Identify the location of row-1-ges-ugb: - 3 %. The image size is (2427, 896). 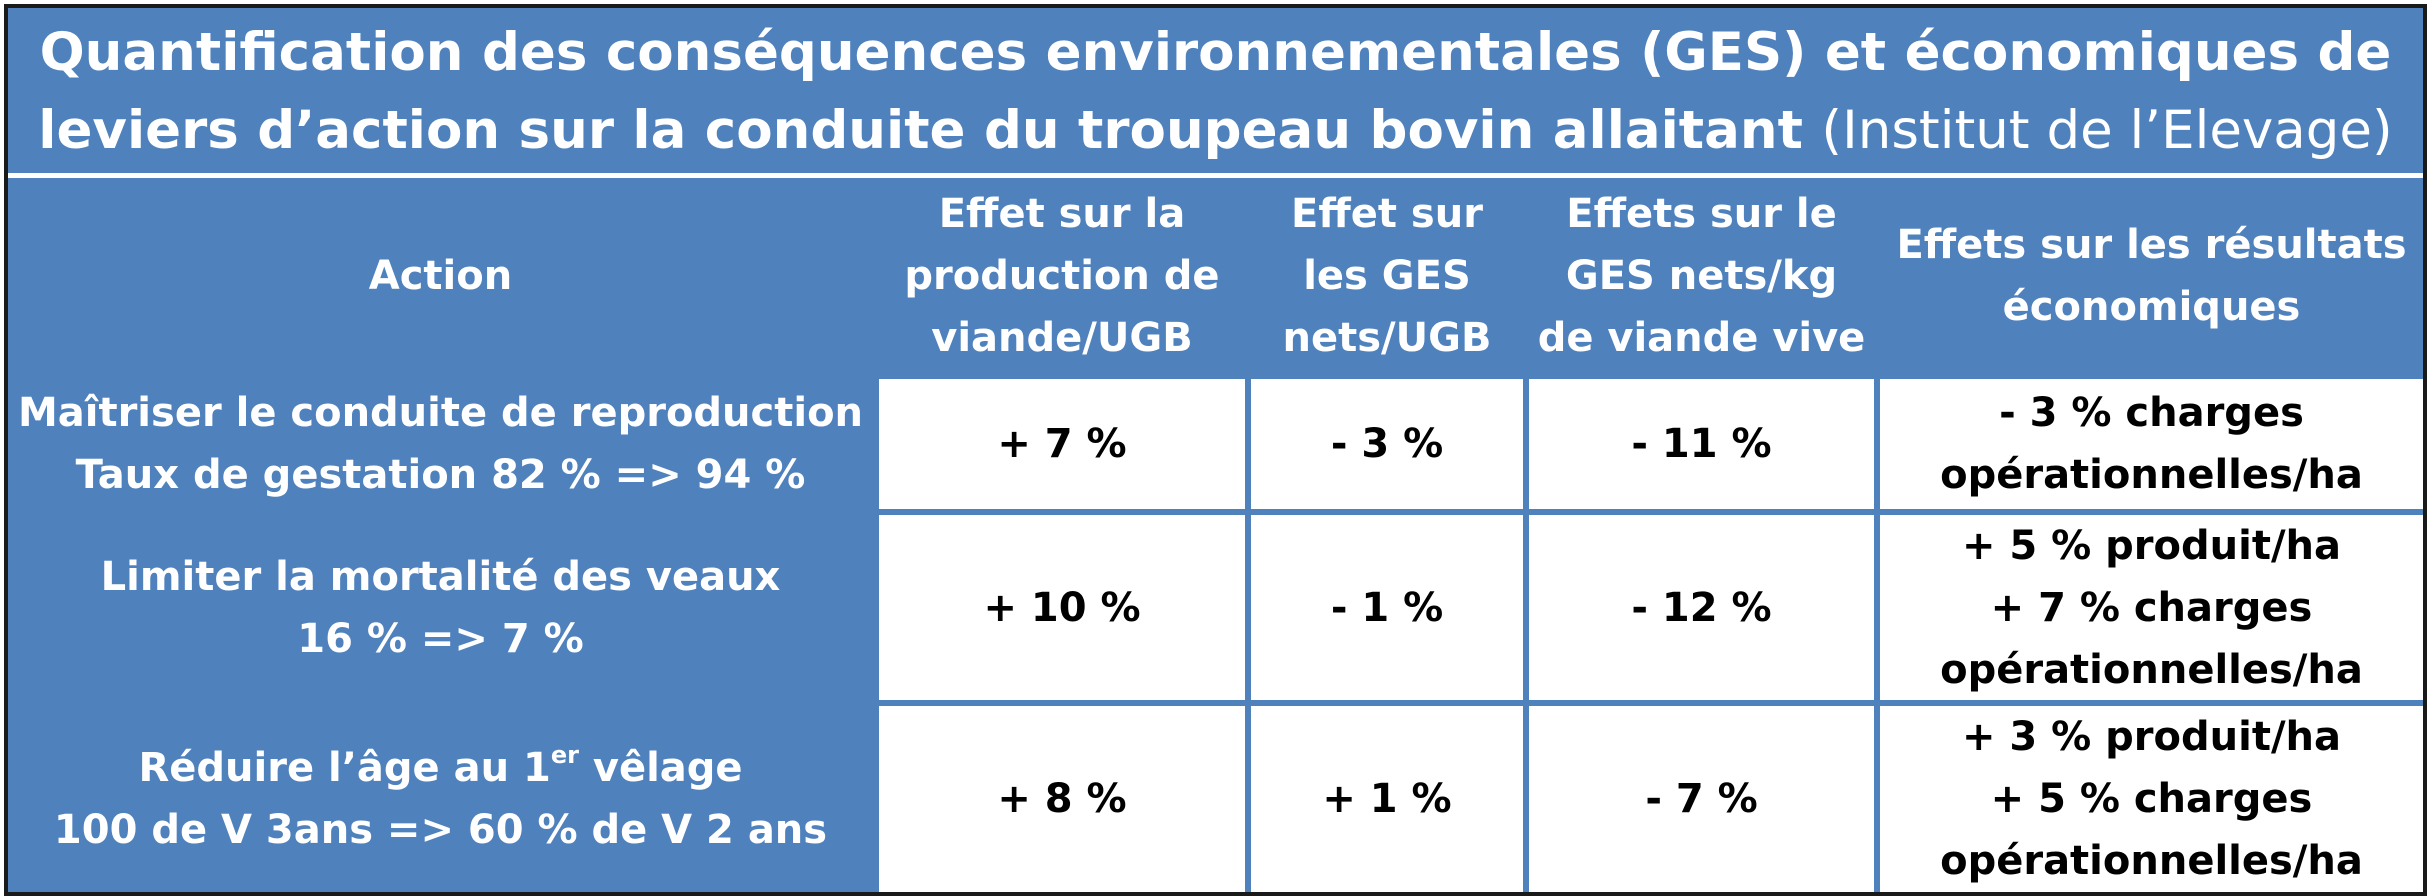
(1387, 444).